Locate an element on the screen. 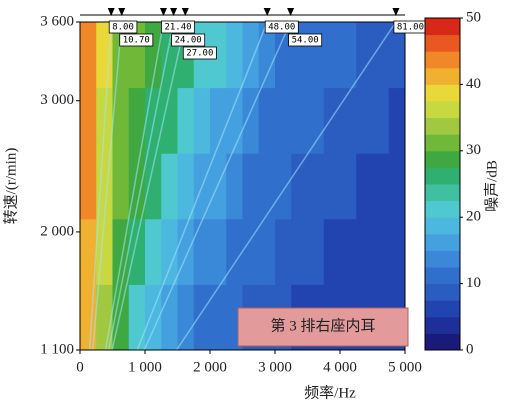  order-label: 54.00 is located at coordinates (305, 41).